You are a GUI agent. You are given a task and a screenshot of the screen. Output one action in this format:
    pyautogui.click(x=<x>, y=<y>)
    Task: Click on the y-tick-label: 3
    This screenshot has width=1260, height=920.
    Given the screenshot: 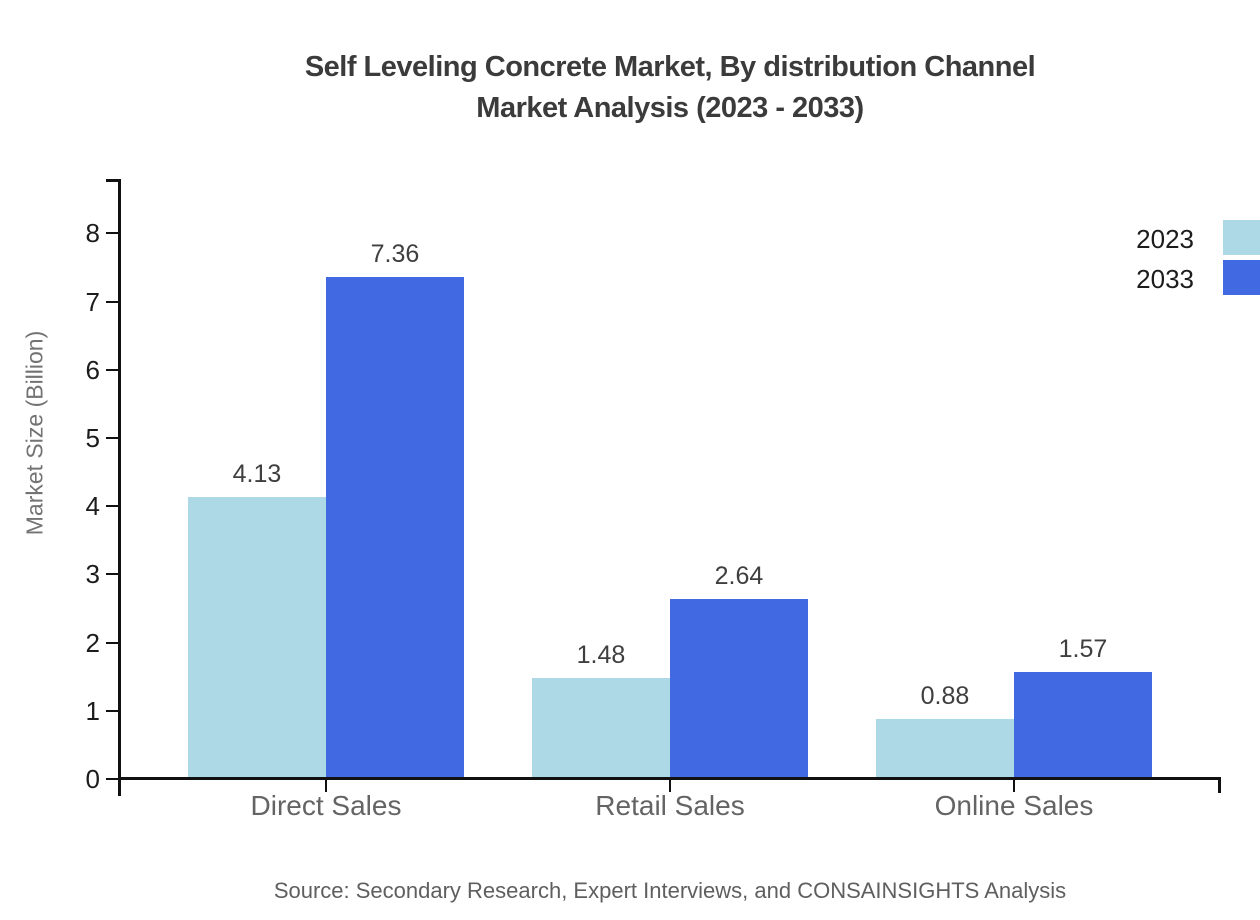 What is the action you would take?
    pyautogui.click(x=92, y=574)
    